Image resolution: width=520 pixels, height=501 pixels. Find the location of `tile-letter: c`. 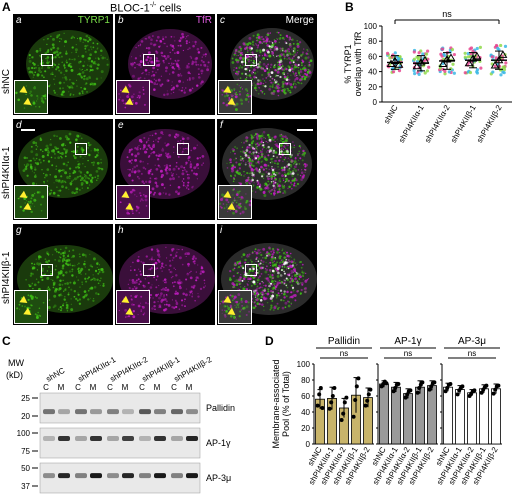

tile-letter: c is located at coordinates (222, 20).